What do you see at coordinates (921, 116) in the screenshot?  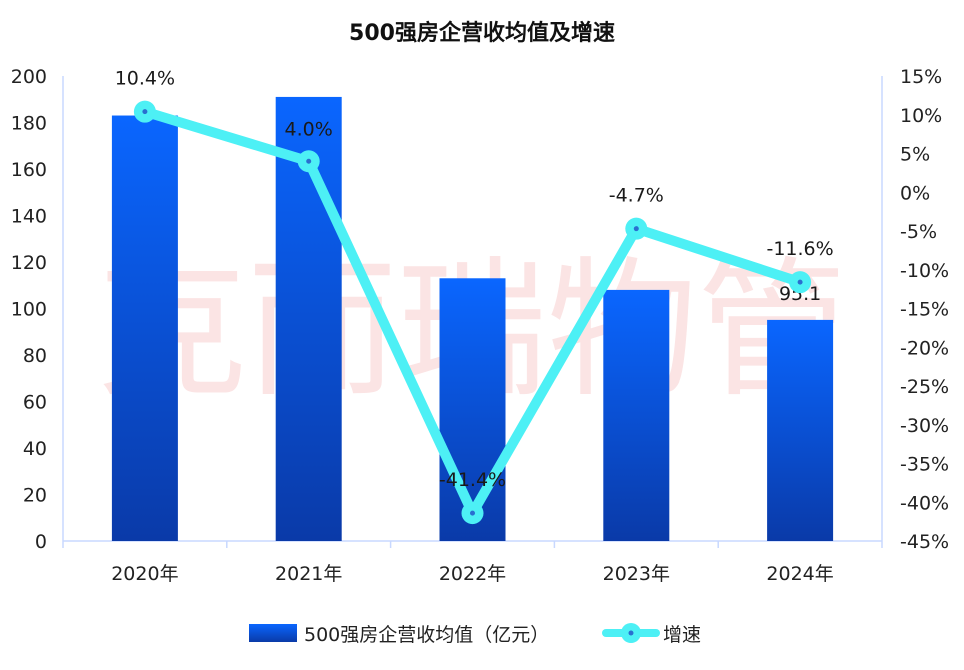 I see `right-tick-label: 10%` at bounding box center [921, 116].